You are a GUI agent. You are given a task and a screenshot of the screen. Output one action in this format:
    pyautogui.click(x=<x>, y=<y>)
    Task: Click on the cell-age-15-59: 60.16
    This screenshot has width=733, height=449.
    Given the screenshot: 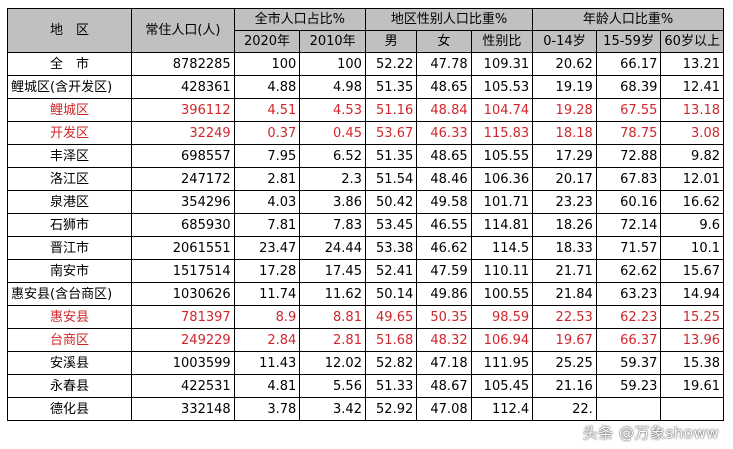 What is the action you would take?
    pyautogui.click(x=628, y=202)
    